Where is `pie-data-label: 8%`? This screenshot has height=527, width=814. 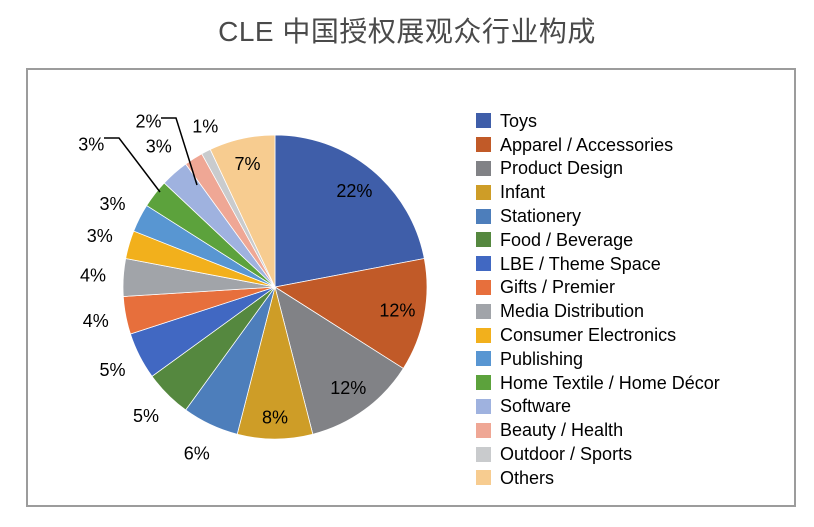
pie-data-label: 8% is located at coordinates (275, 418).